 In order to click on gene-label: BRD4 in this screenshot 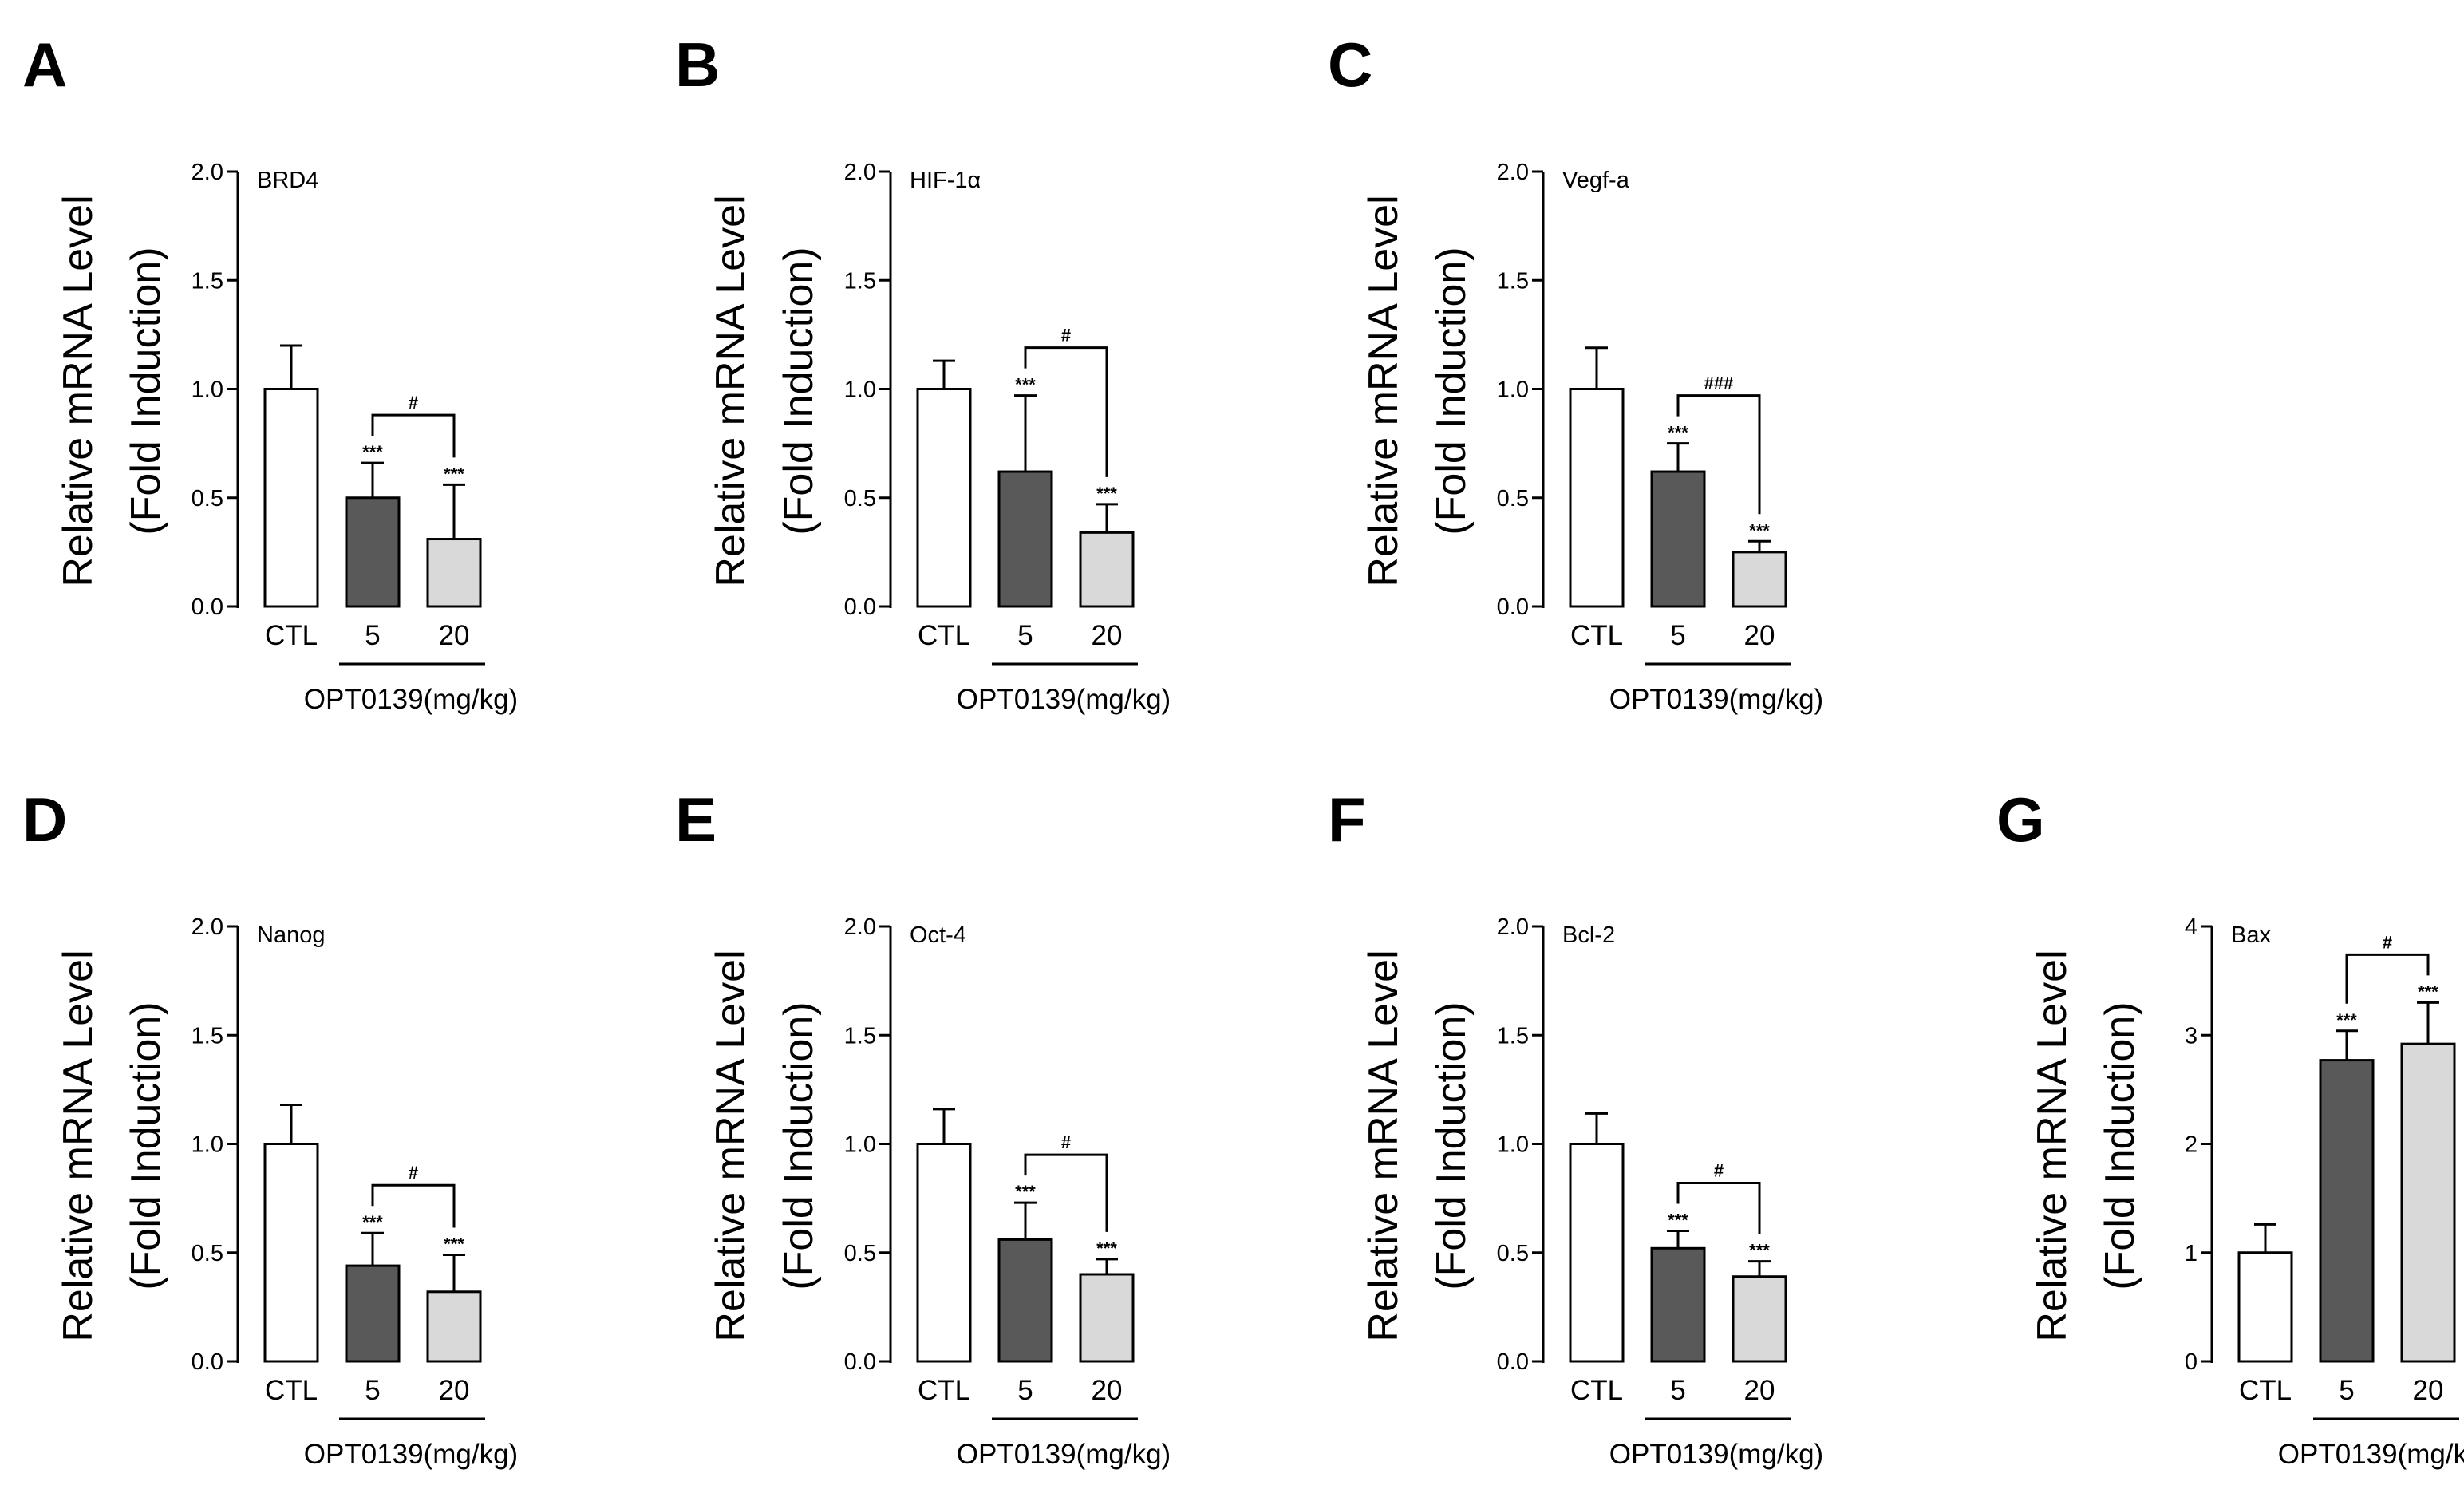, I will do `click(287, 181)`.